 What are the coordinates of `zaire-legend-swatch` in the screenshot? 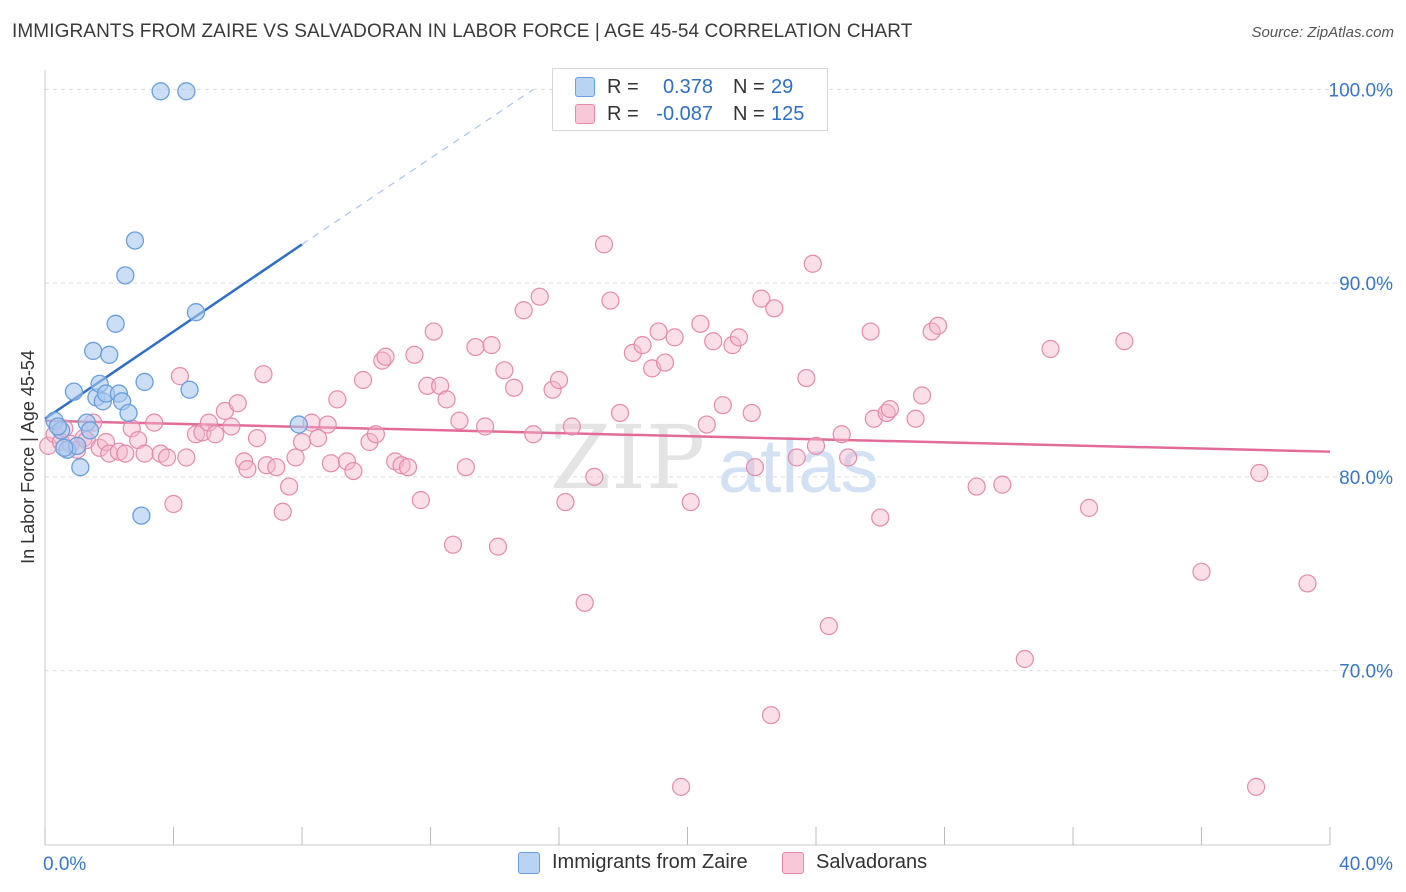 It's located at (529, 862).